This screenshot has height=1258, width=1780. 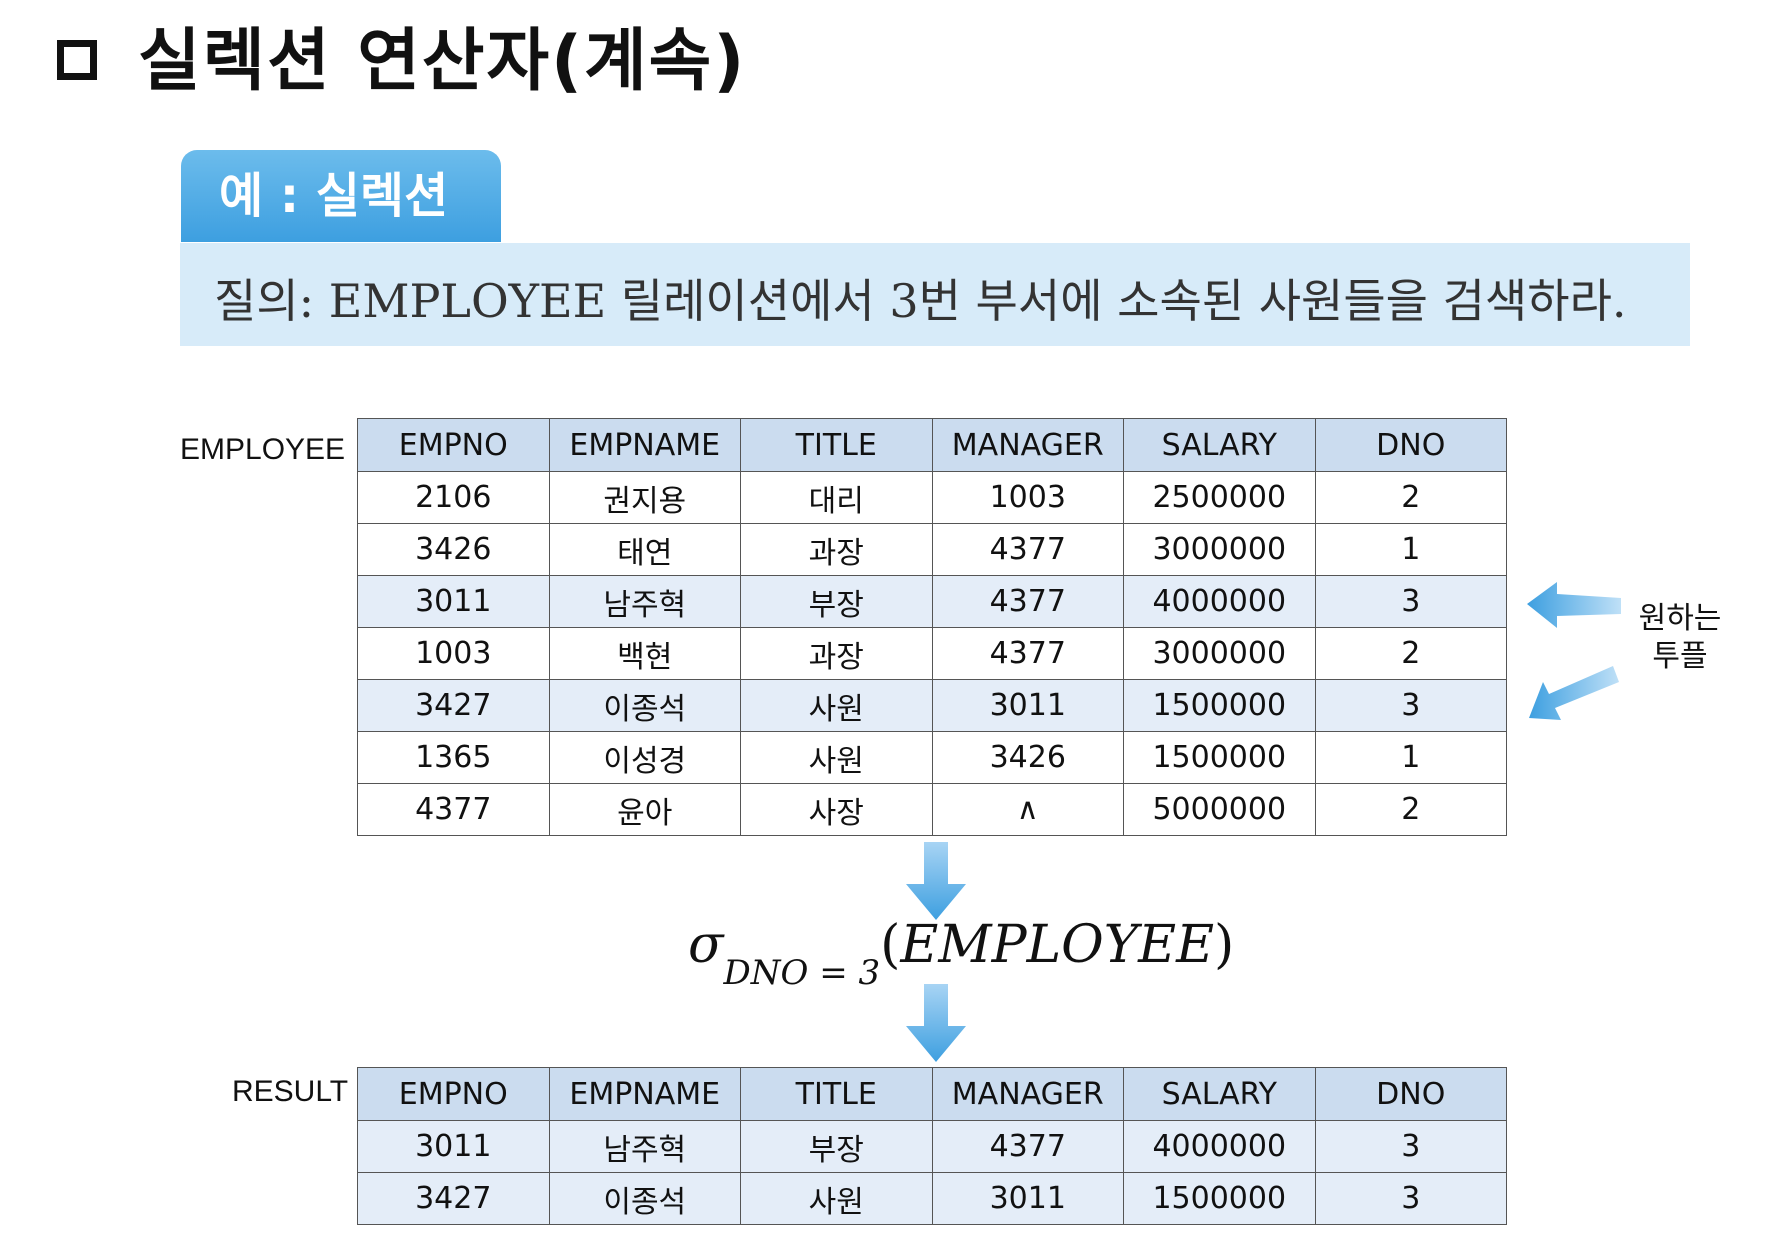 I want to click on table-row: 3427 이종석 사원 3011 1500000 3, so click(x=932, y=1198).